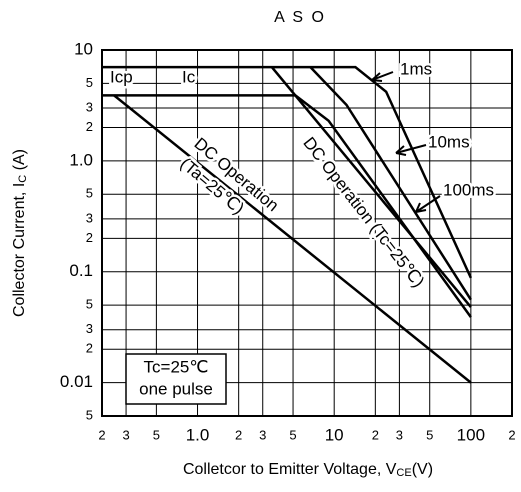 The height and width of the screenshot is (492, 521). I want to click on annotation: Tc=25℃, so click(176, 366).